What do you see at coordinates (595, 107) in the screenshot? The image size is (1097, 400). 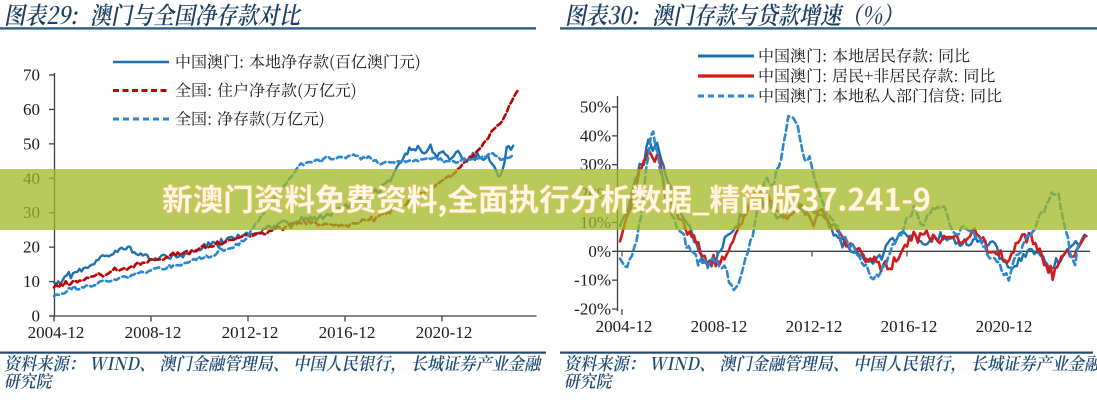 I see `svg-text: 50%` at bounding box center [595, 107].